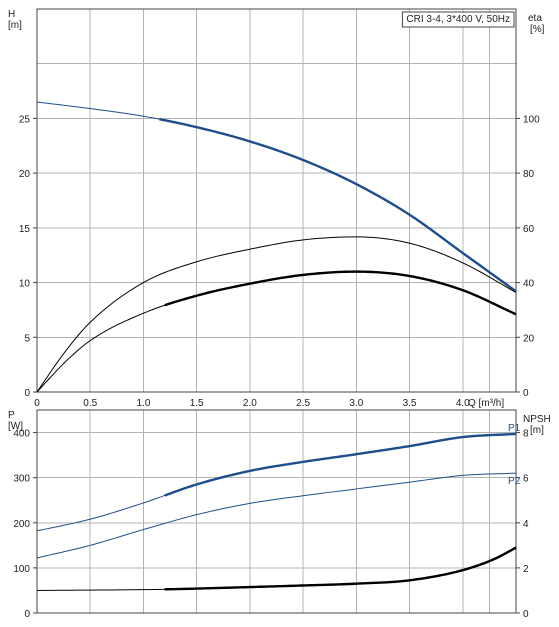 The image size is (559, 627). I want to click on left-axis-unit: [m], so click(15, 25).